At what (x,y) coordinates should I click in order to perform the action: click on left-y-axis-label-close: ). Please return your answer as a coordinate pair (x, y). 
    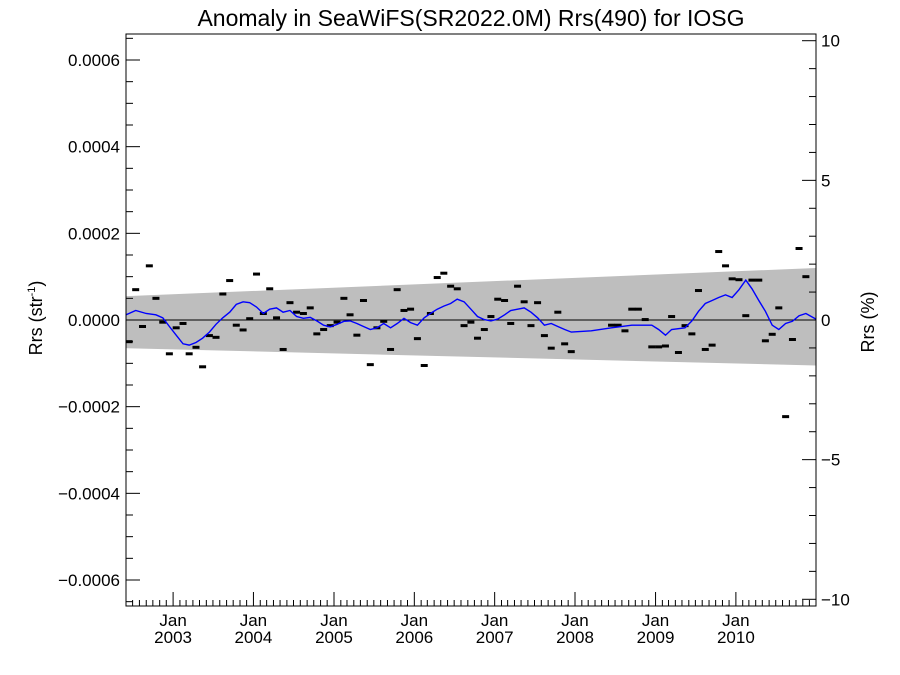
    Looking at the image, I should click on (36, 284).